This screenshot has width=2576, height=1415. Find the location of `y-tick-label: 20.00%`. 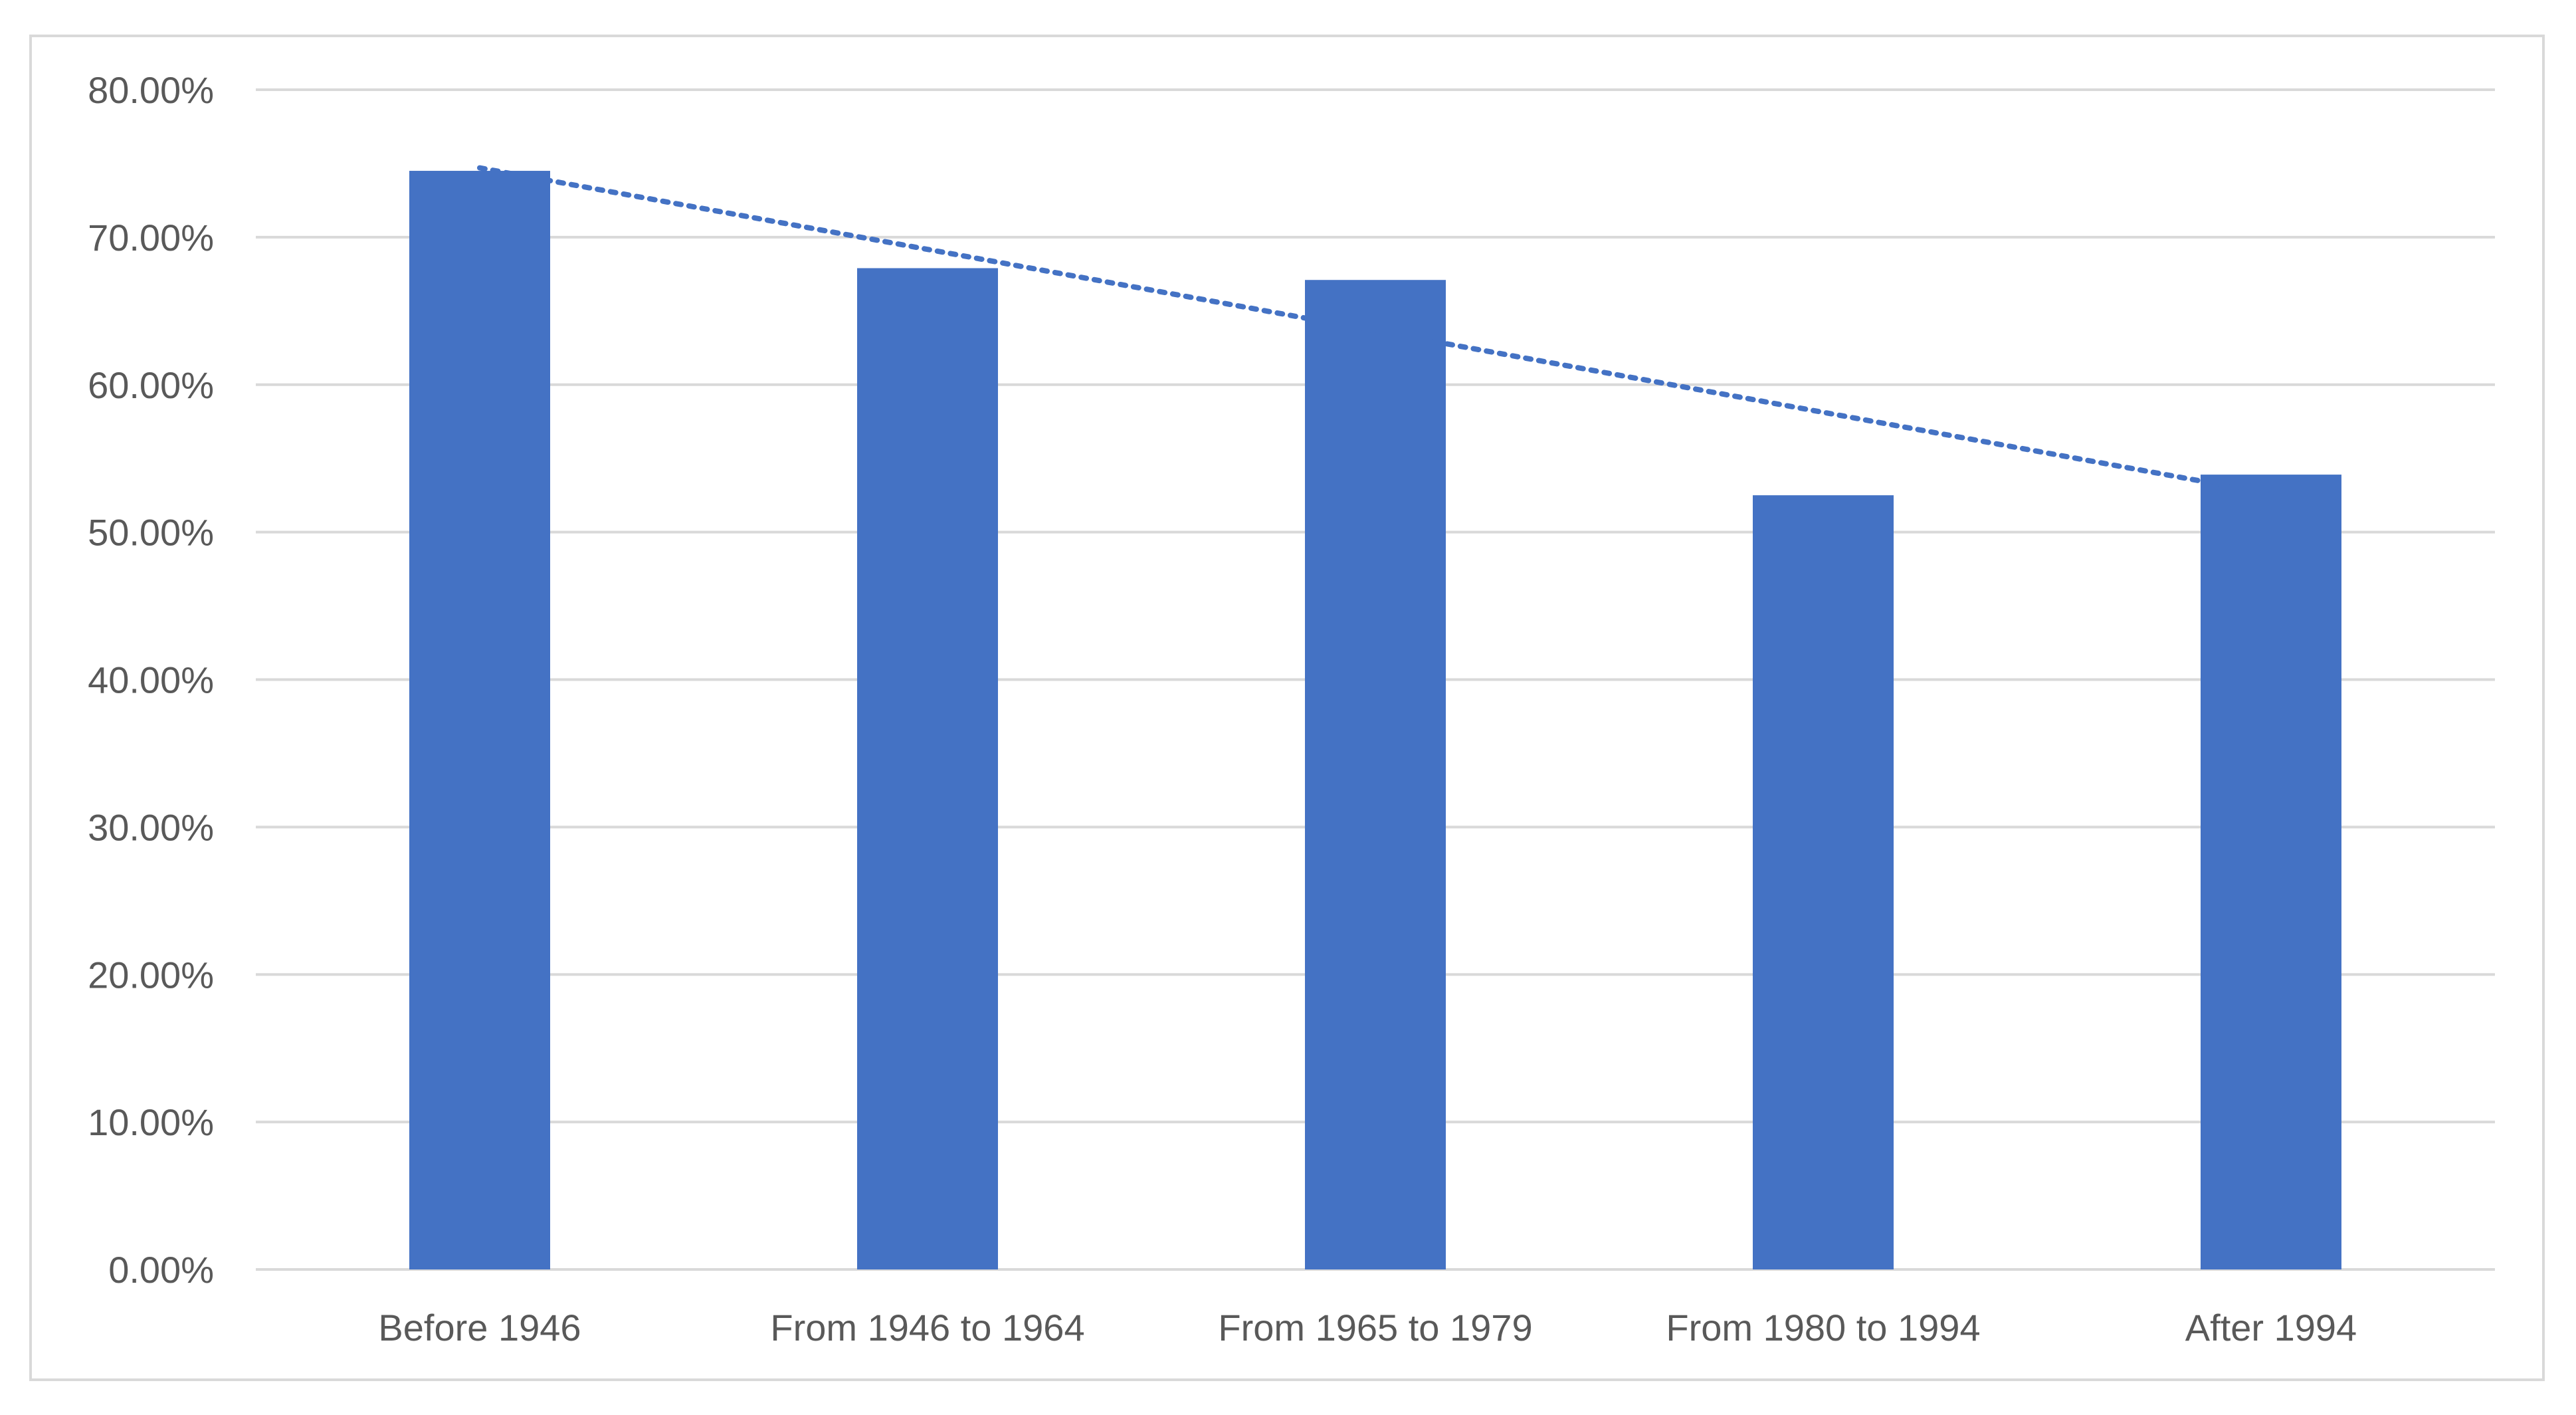

y-tick-label: 20.00% is located at coordinates (151, 975).